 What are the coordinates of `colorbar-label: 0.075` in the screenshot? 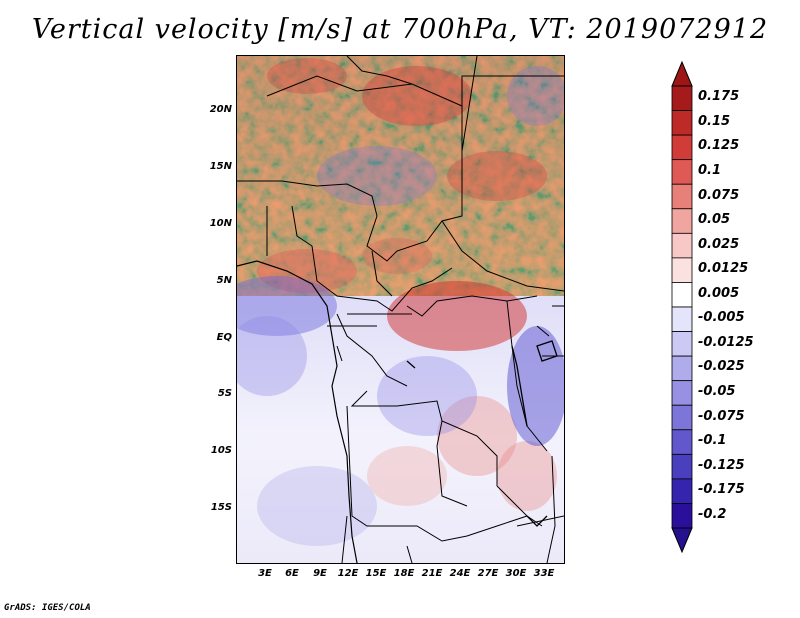 It's located at (719, 195).